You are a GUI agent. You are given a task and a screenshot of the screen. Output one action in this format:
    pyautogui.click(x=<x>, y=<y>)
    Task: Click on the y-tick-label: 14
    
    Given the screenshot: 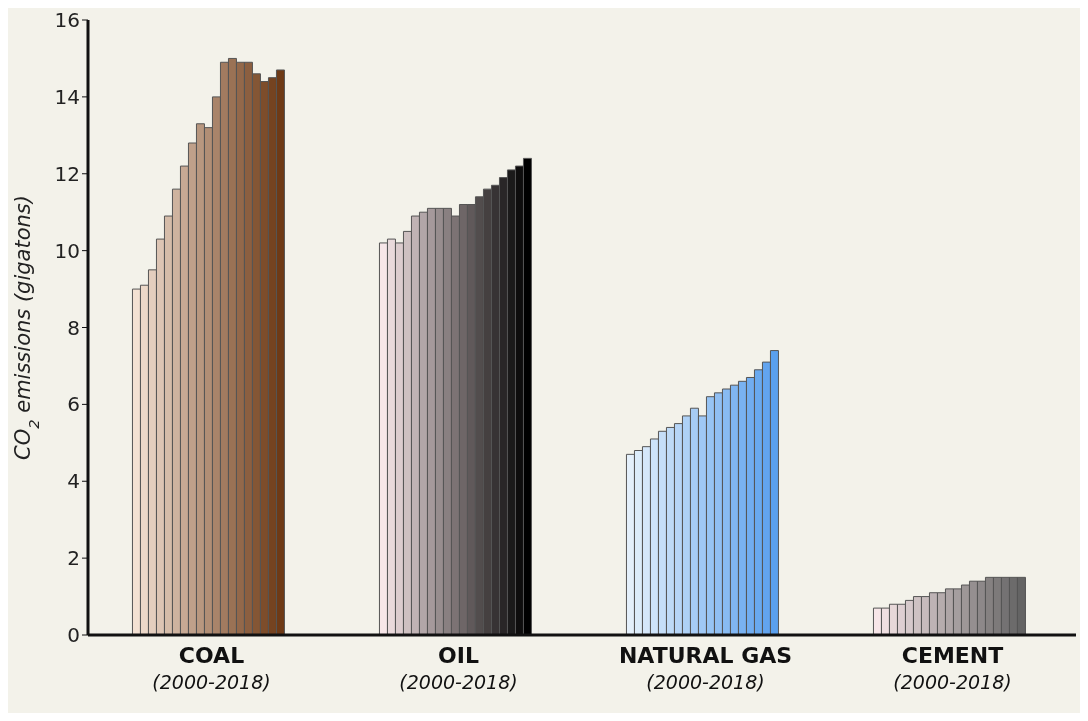 What is the action you would take?
    pyautogui.click(x=67, y=96)
    